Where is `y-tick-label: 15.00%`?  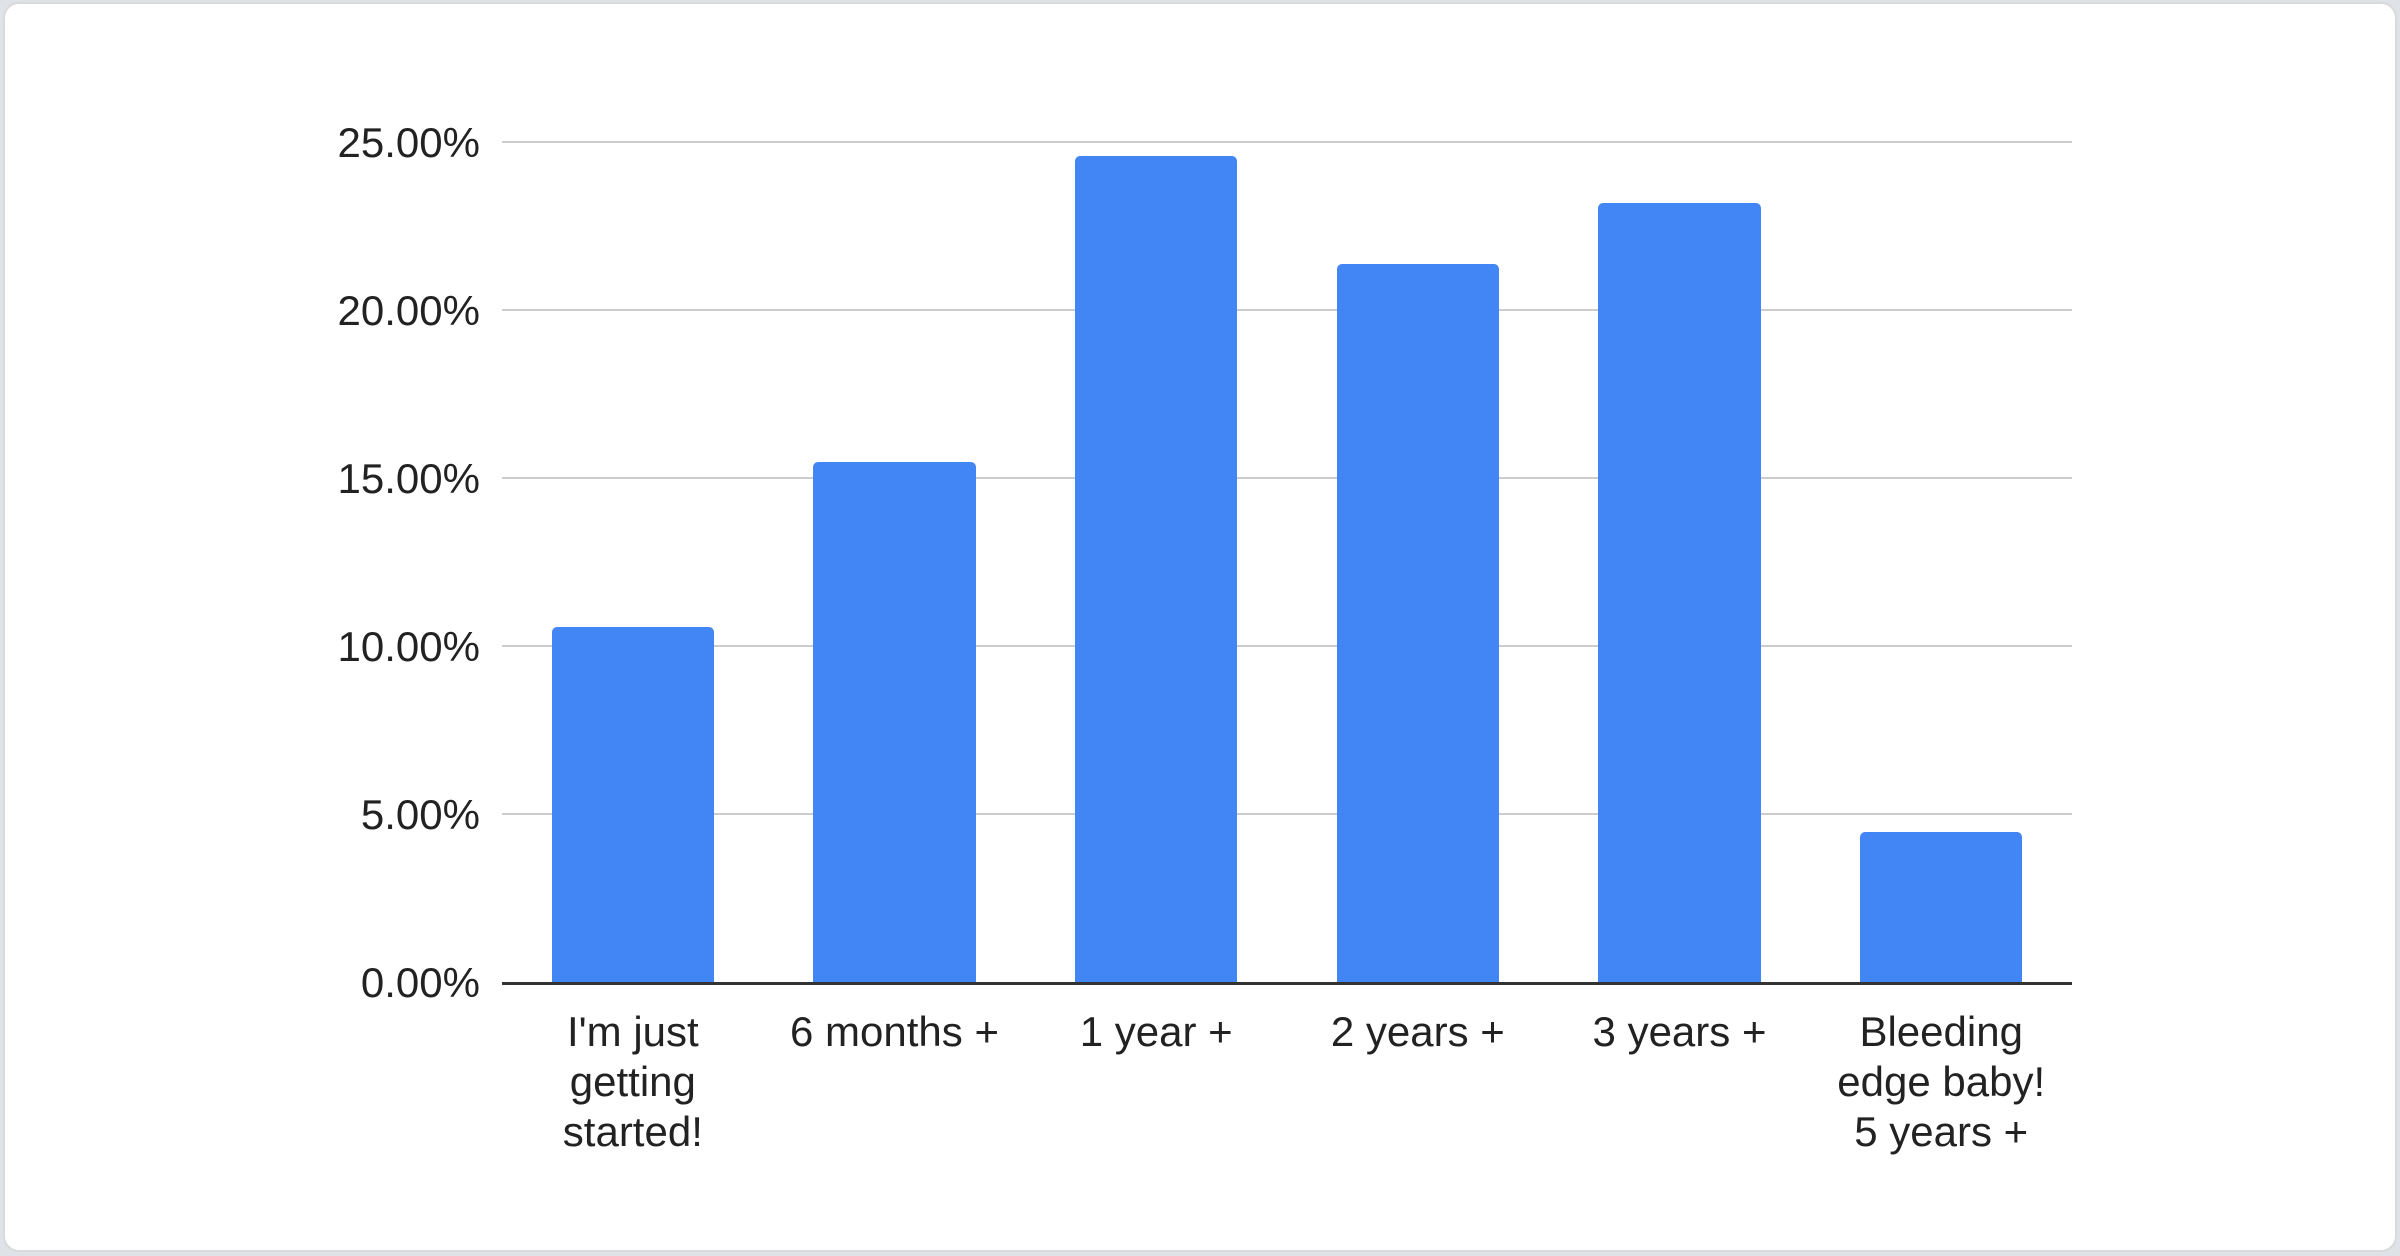 y-tick-label: 15.00% is located at coordinates (408, 478).